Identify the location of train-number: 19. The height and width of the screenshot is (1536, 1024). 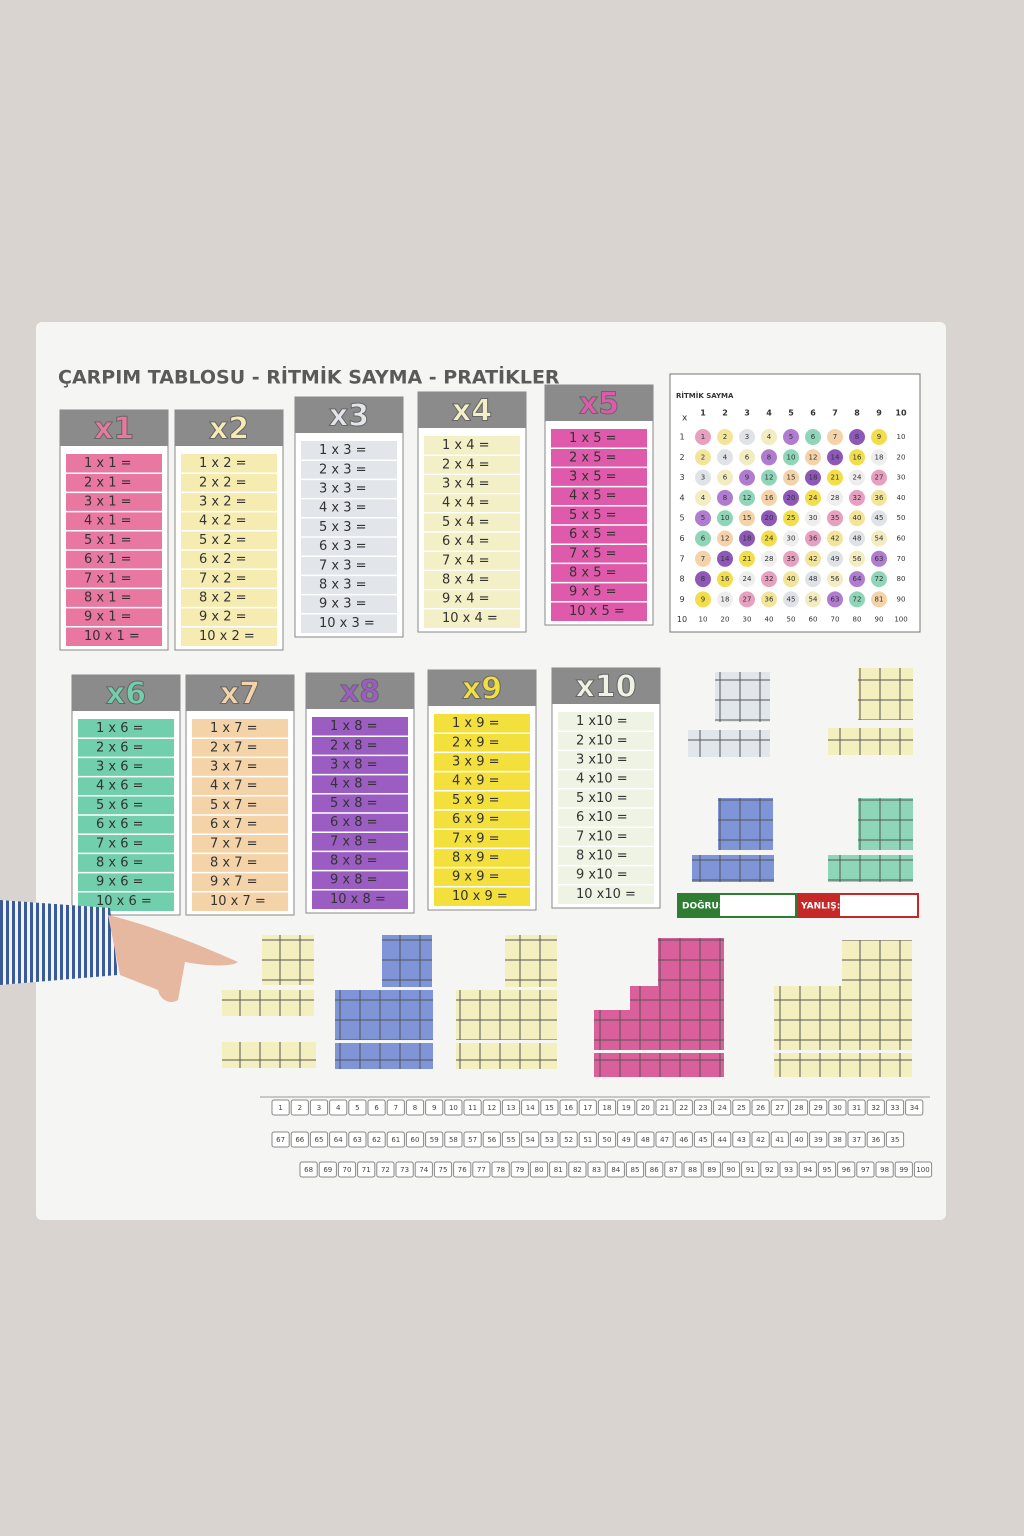
(626, 1108).